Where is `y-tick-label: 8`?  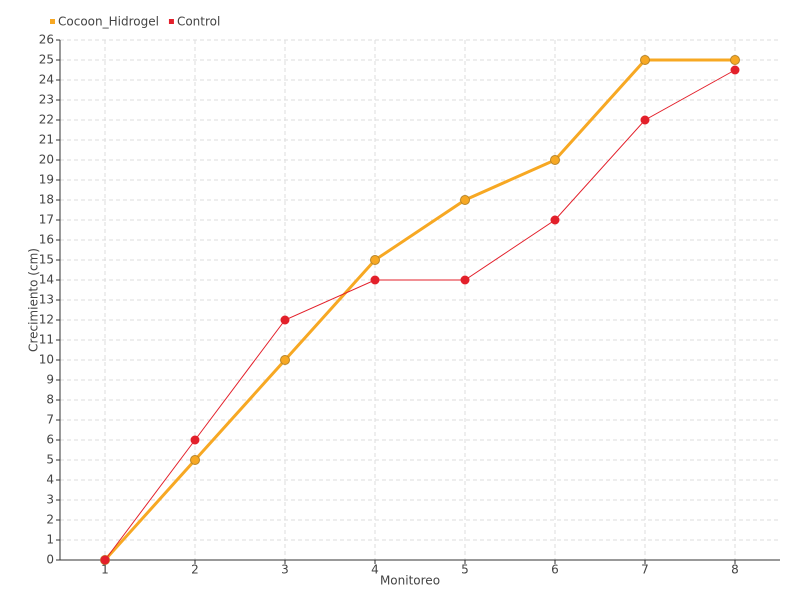 y-tick-label: 8 is located at coordinates (50, 400).